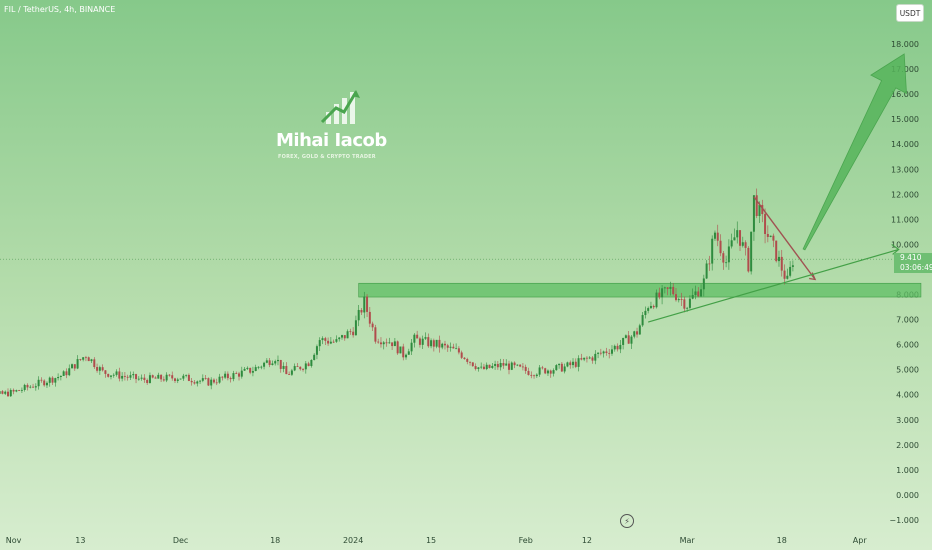 This screenshot has height=550, width=932. I want to click on y-tick-label: 11.000, so click(905, 219).